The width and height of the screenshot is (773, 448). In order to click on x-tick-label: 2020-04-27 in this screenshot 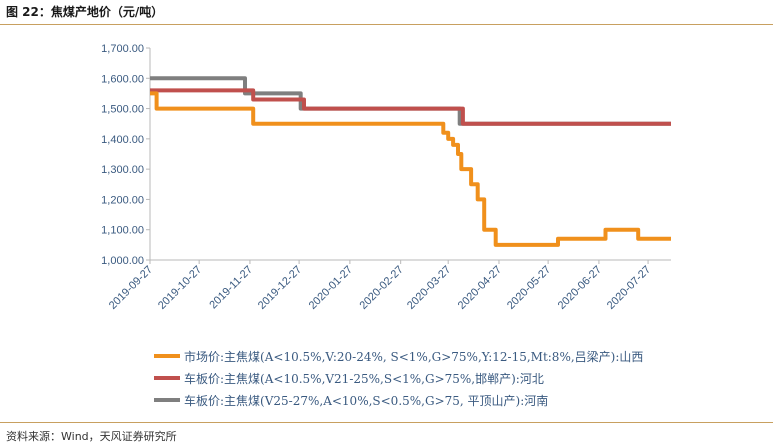, I will do `click(480, 288)`.